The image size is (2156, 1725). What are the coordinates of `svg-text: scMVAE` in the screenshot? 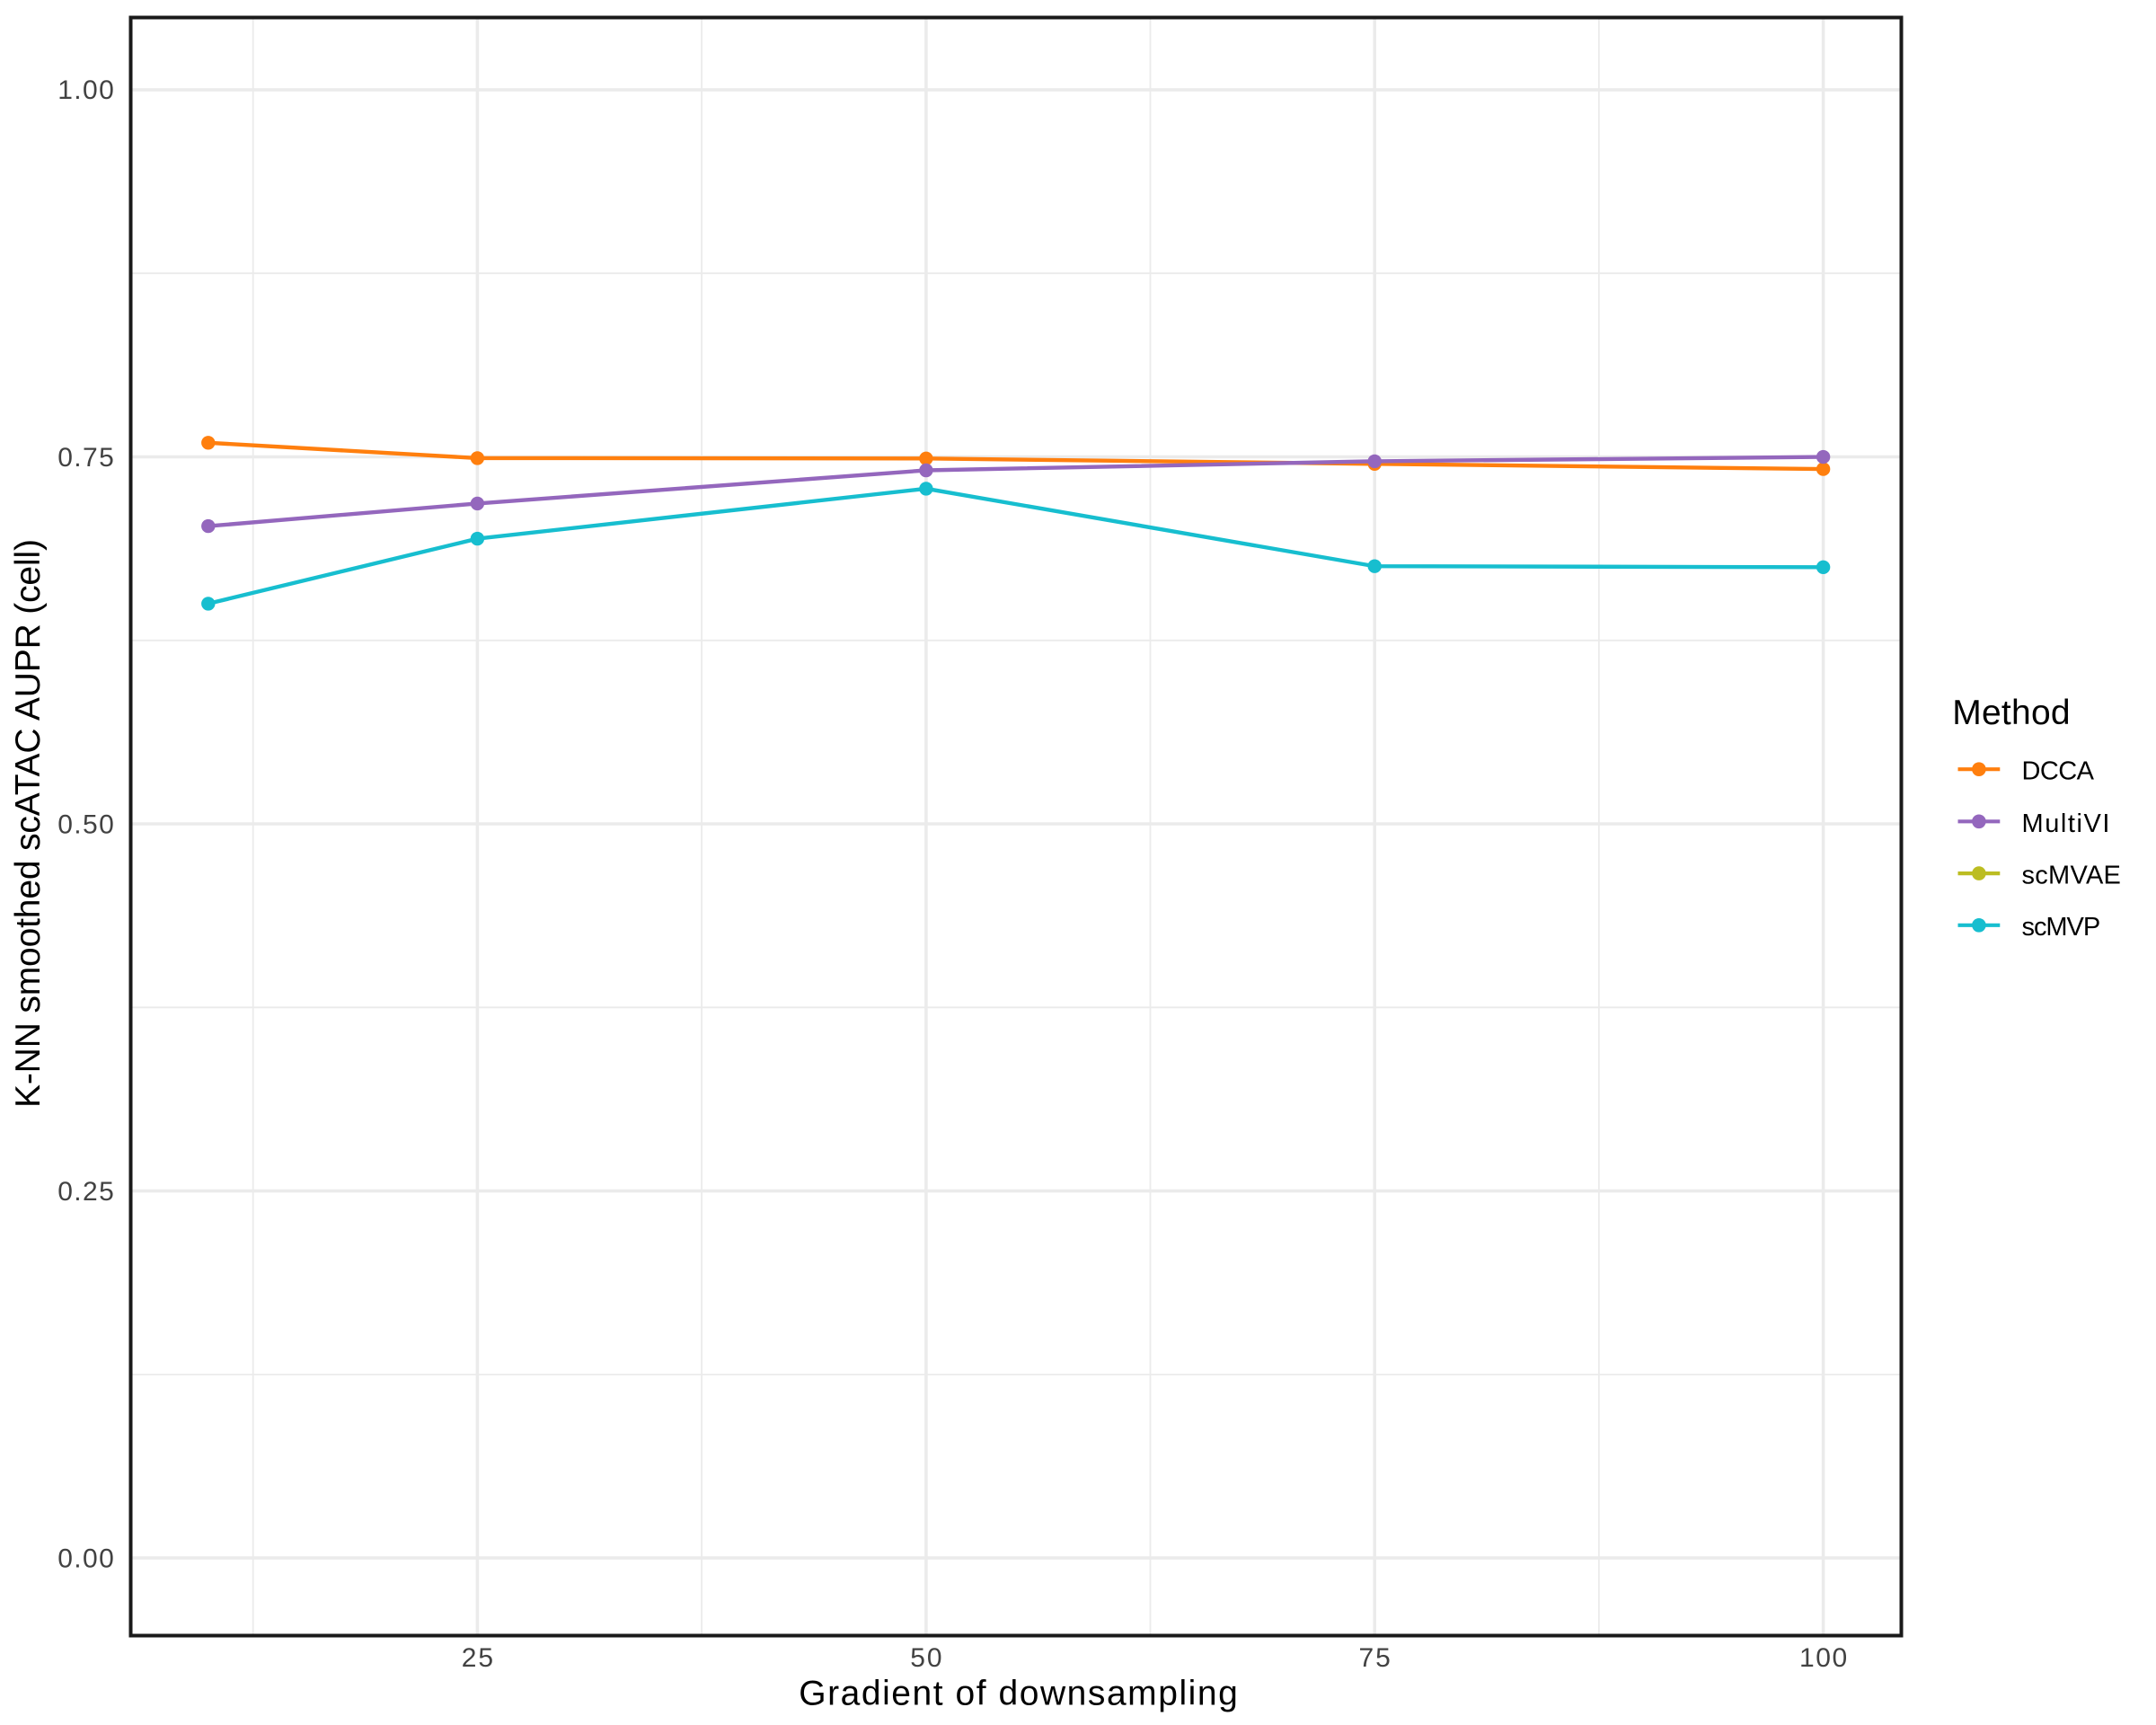 It's located at (2072, 876).